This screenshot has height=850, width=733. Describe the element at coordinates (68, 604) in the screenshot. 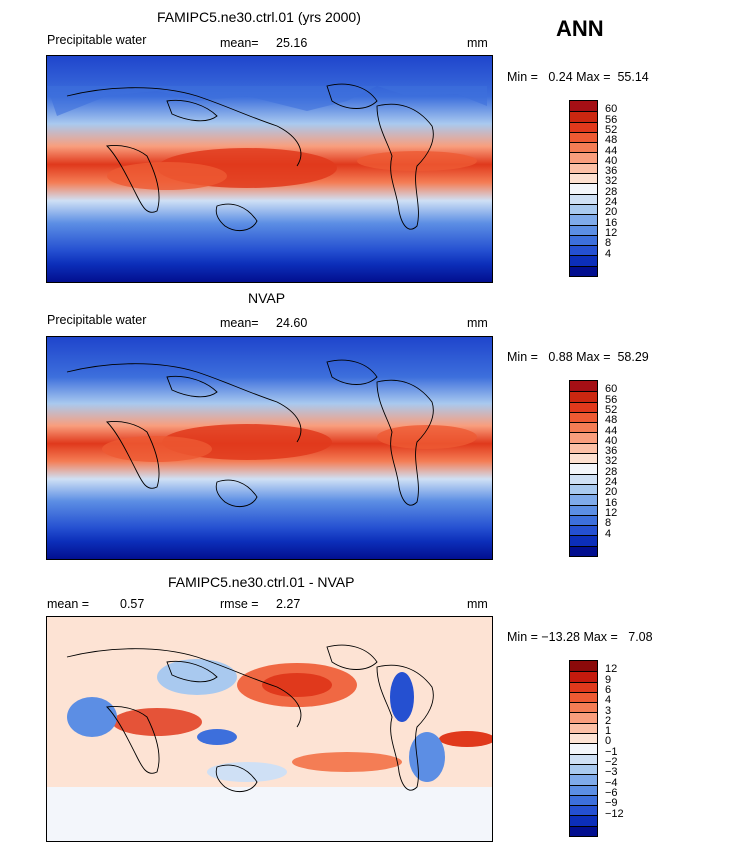

I see `panel3-mean-label: mean =` at that location.